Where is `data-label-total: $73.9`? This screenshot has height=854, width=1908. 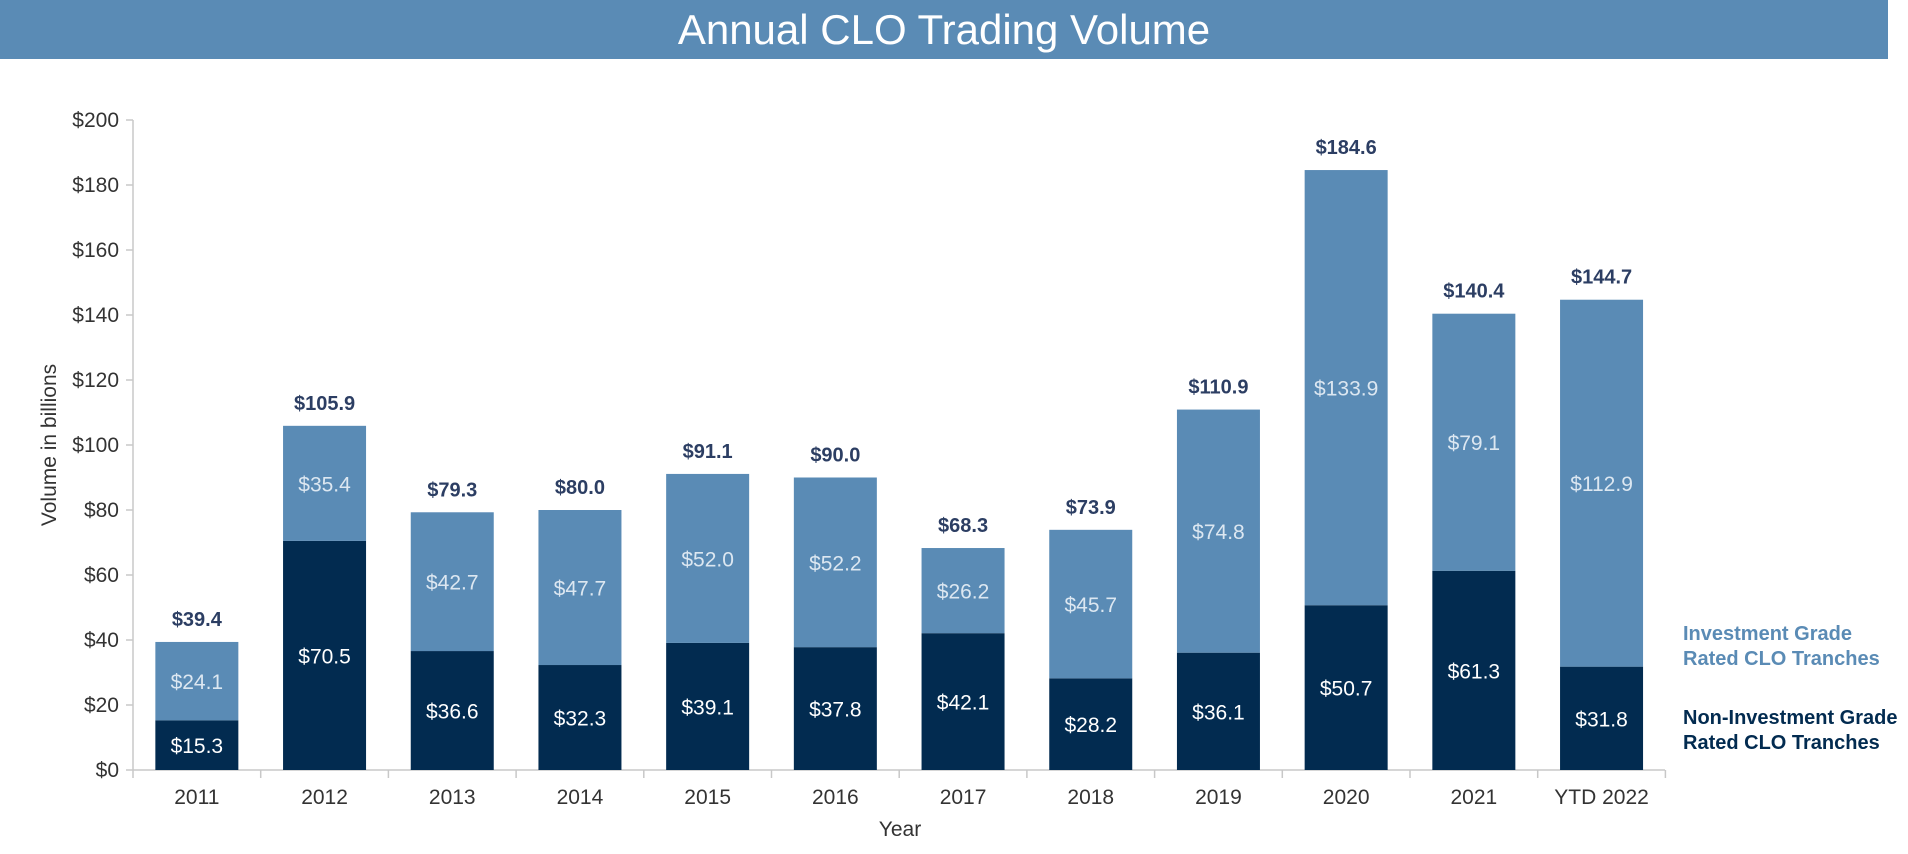 data-label-total: $73.9 is located at coordinates (1091, 508).